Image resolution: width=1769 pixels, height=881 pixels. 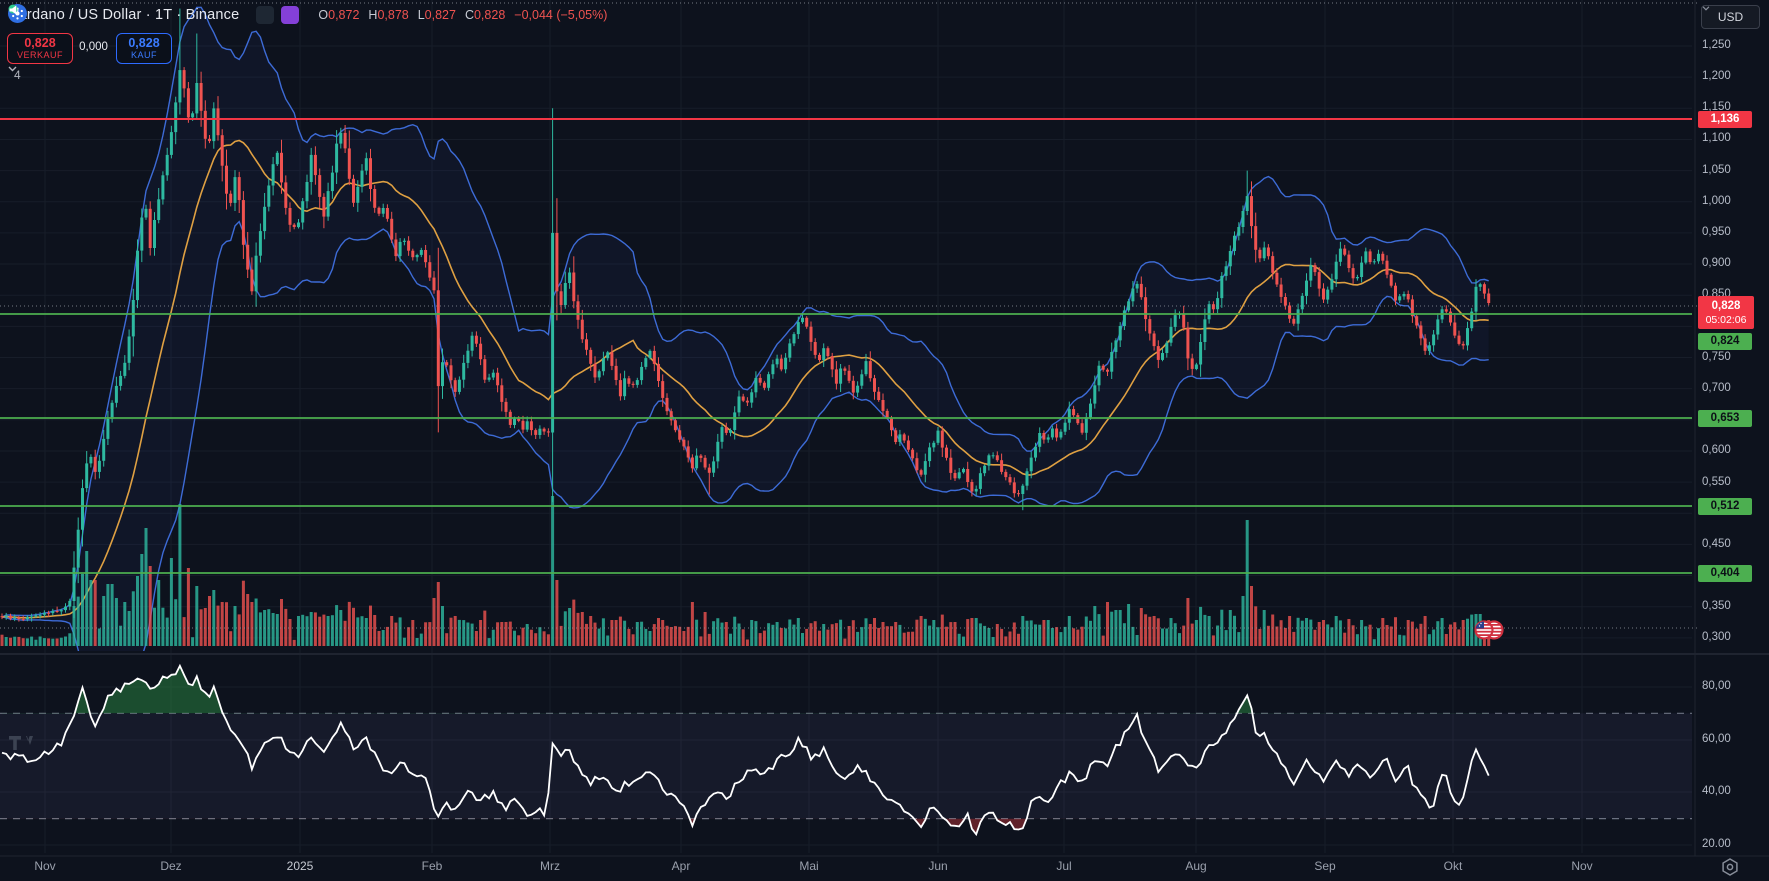 What do you see at coordinates (1196, 866) in the screenshot?
I see `time-axis-label: Aug` at bounding box center [1196, 866].